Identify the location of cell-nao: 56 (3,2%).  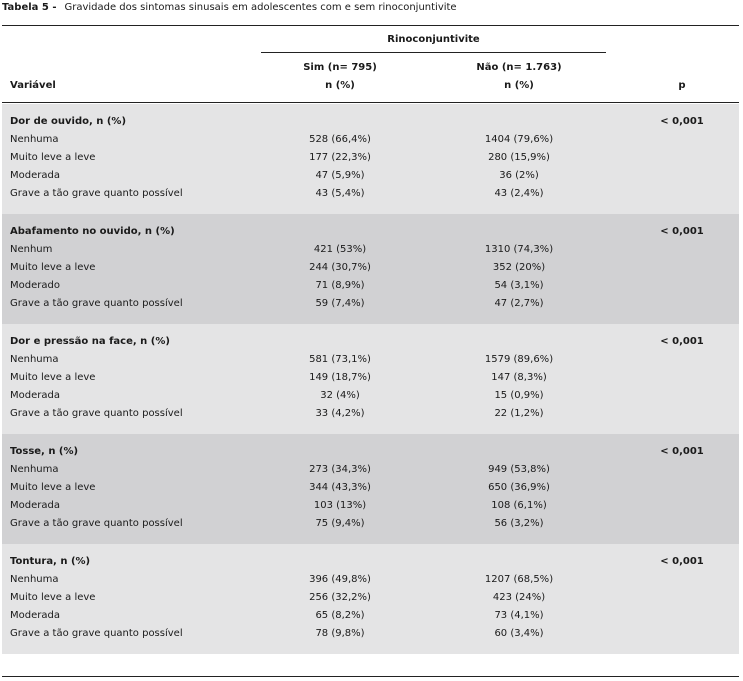
(519, 523).